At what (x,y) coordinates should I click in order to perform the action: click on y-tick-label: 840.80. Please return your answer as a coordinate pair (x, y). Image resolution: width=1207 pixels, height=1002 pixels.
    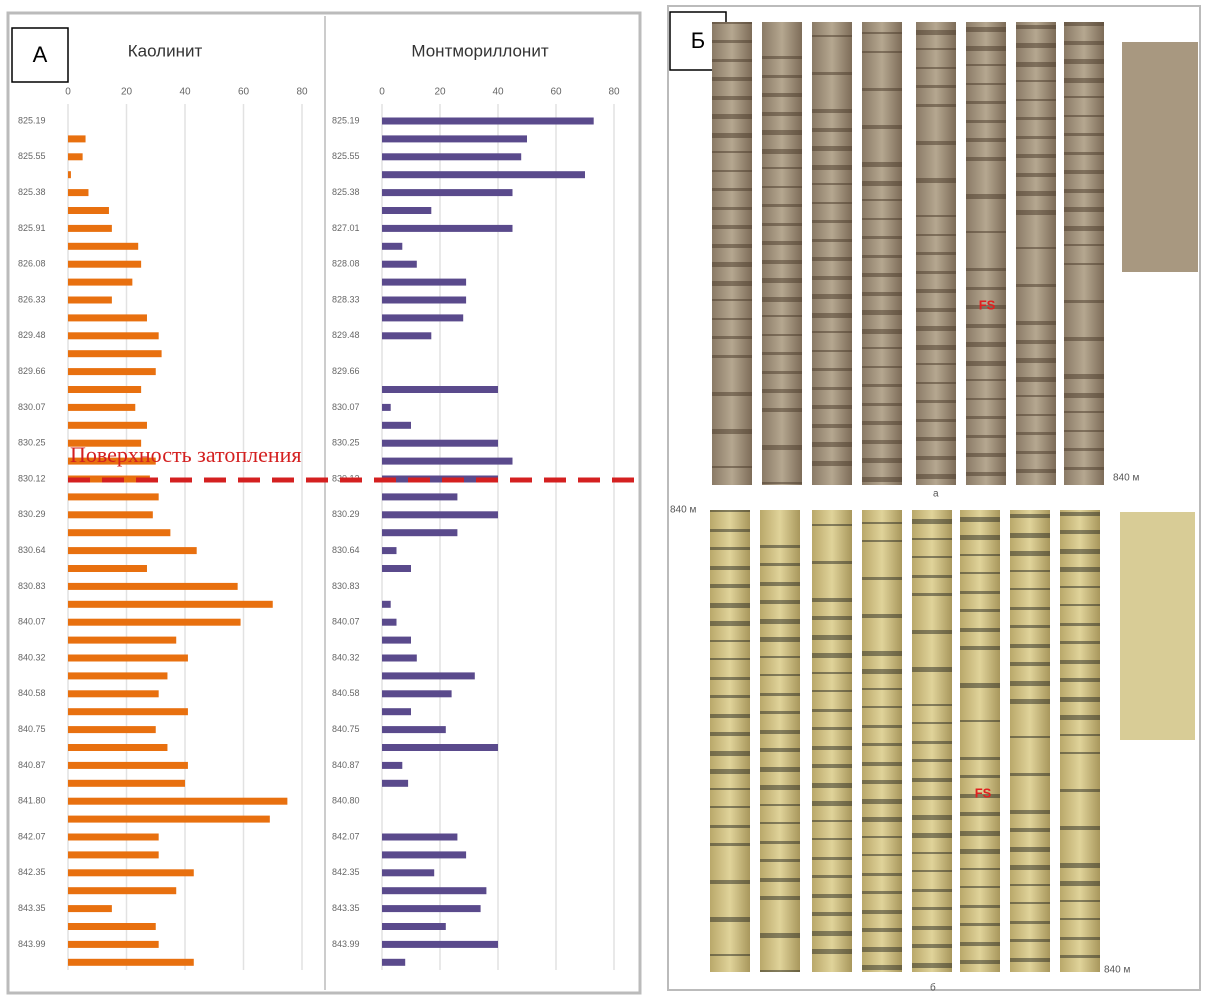
    Looking at the image, I should click on (346, 801).